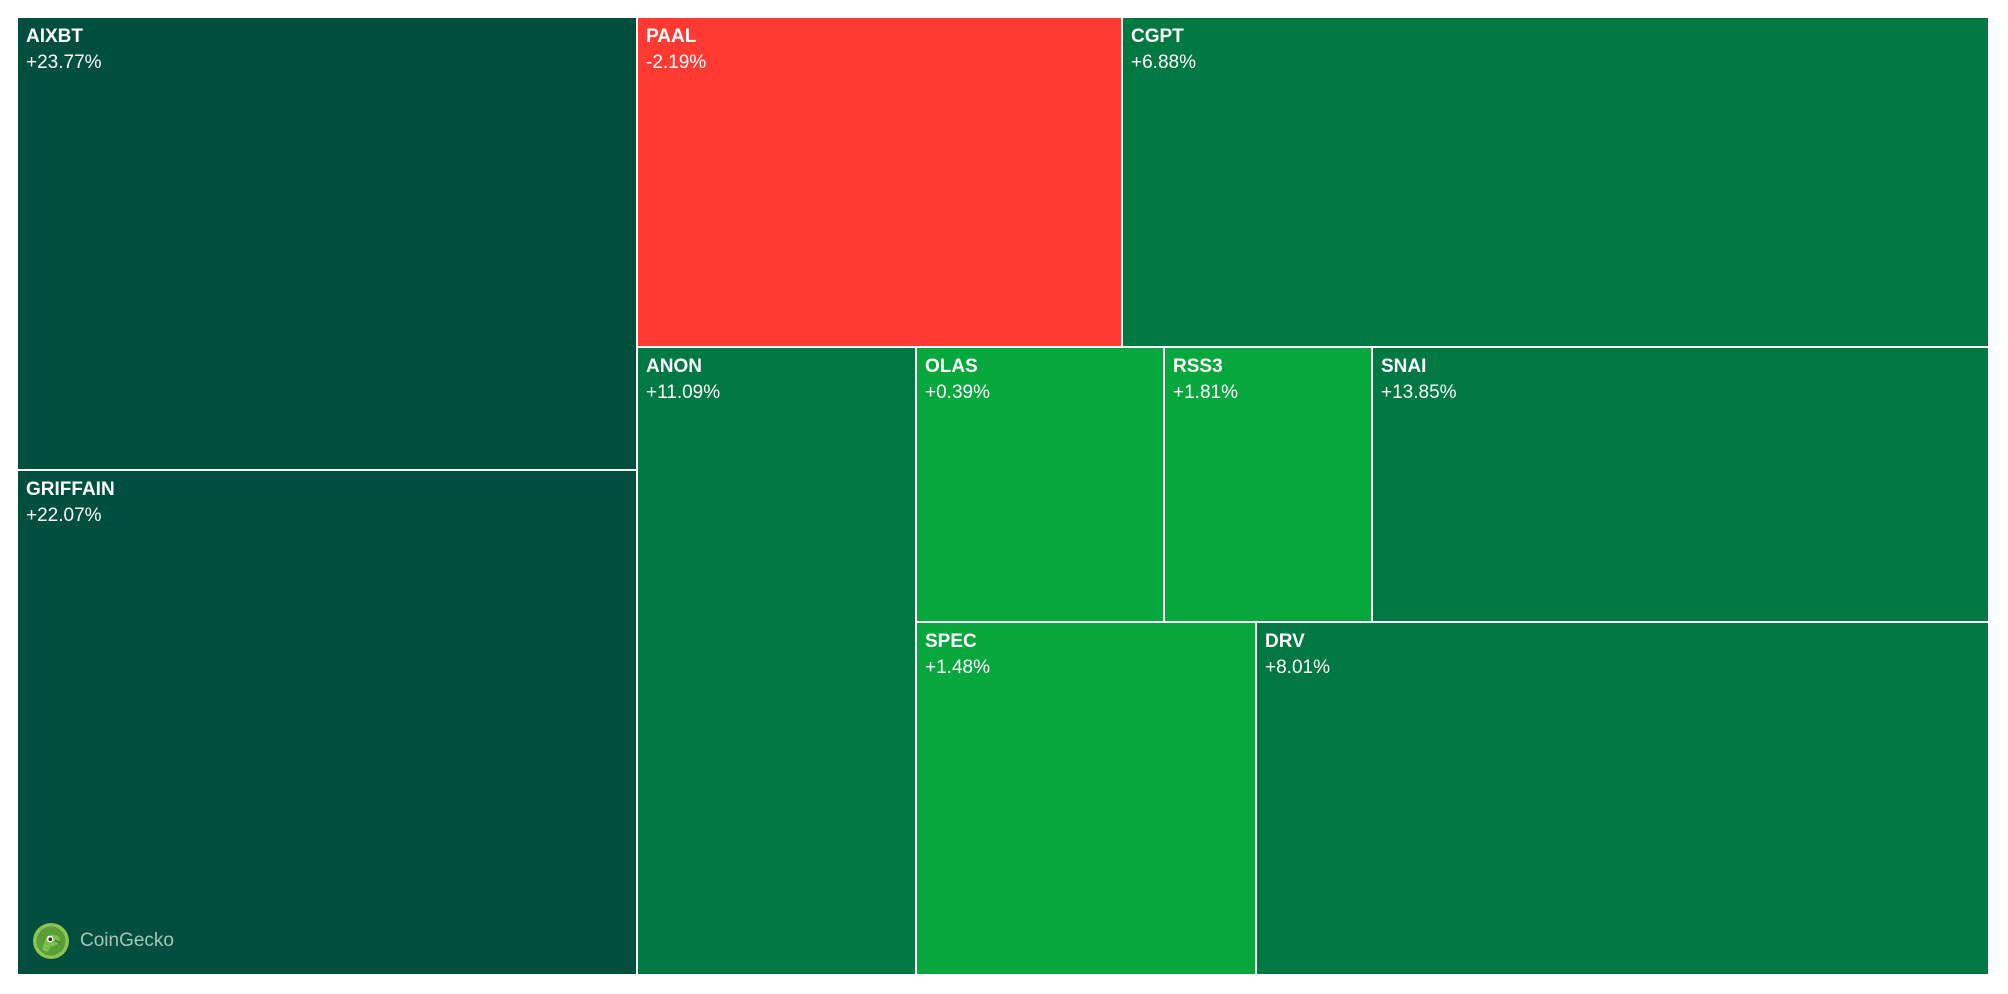 The image size is (2008, 994). I want to click on tile-change-label: +1.81%, so click(1205, 392).